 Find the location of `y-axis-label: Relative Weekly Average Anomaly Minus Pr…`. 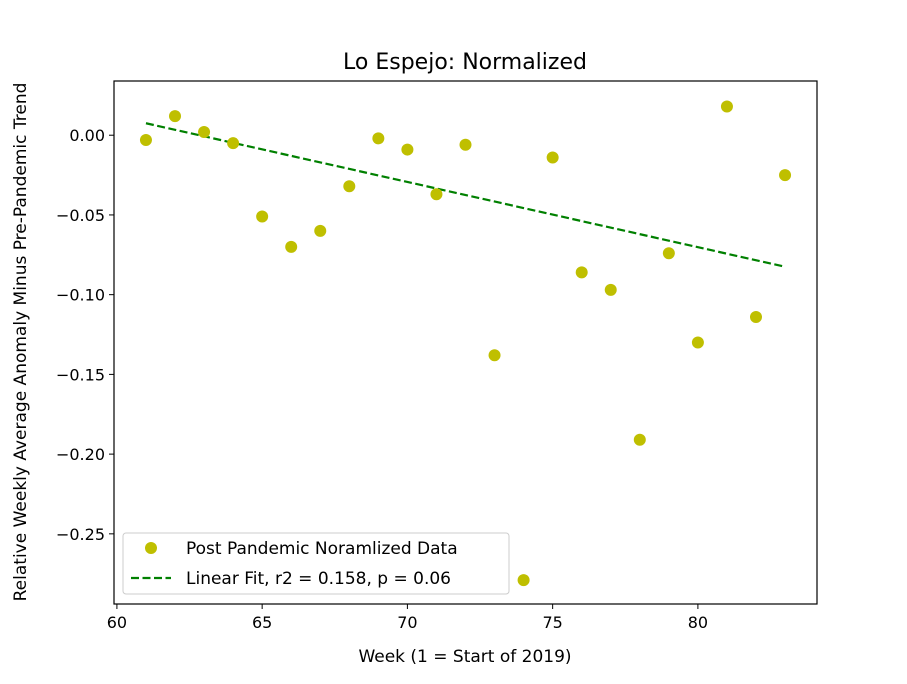

y-axis-label: Relative Weekly Average Anomaly Minus Pr… is located at coordinates (21, 342).